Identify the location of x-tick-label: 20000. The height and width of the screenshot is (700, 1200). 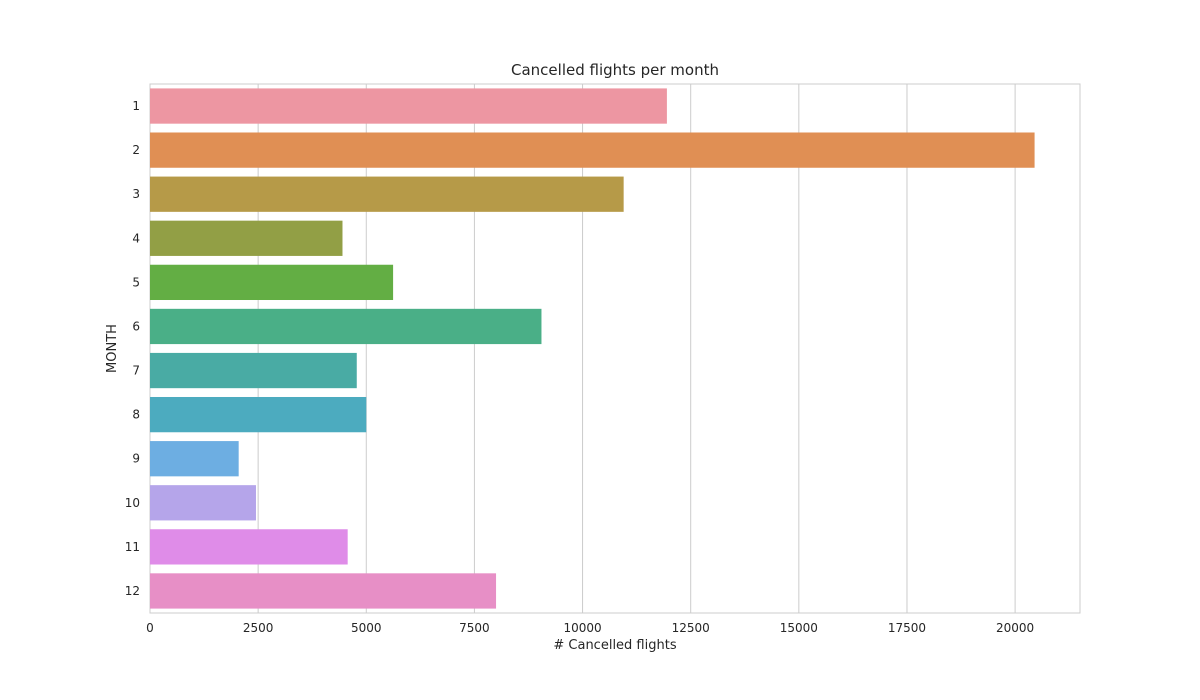
(1015, 628).